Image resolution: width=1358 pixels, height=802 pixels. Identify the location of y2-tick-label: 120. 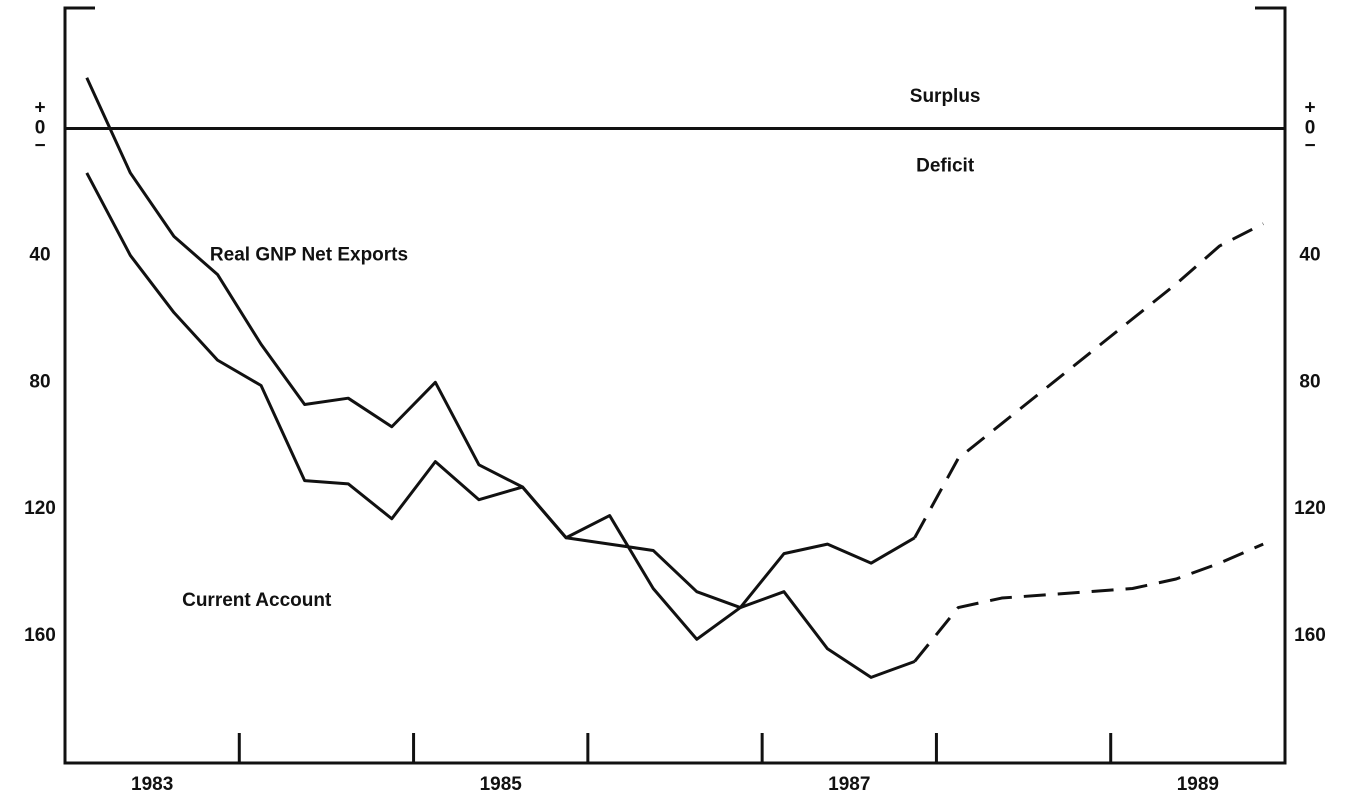
(1310, 508).